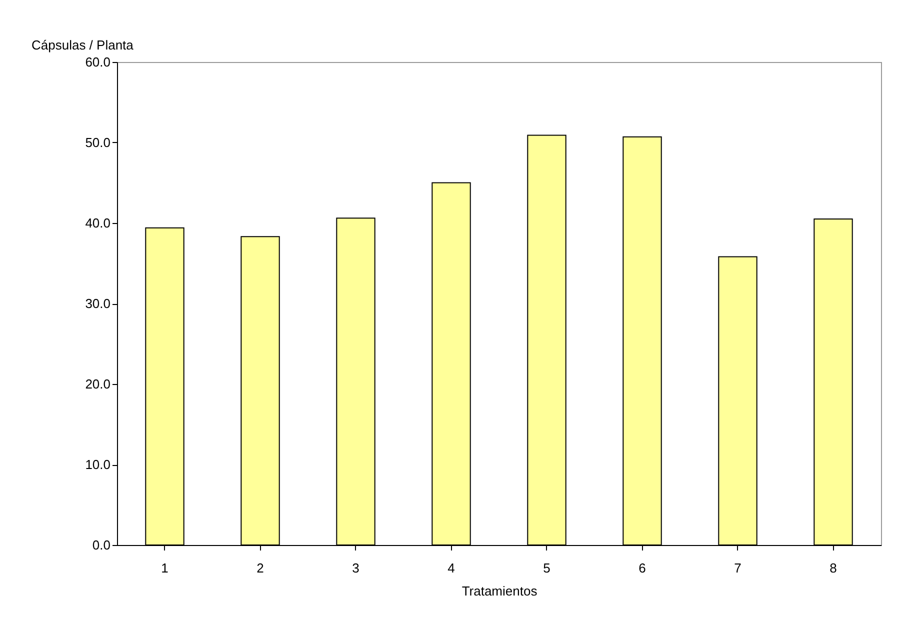  I want to click on y-tick-label: 20.0, so click(97, 384).